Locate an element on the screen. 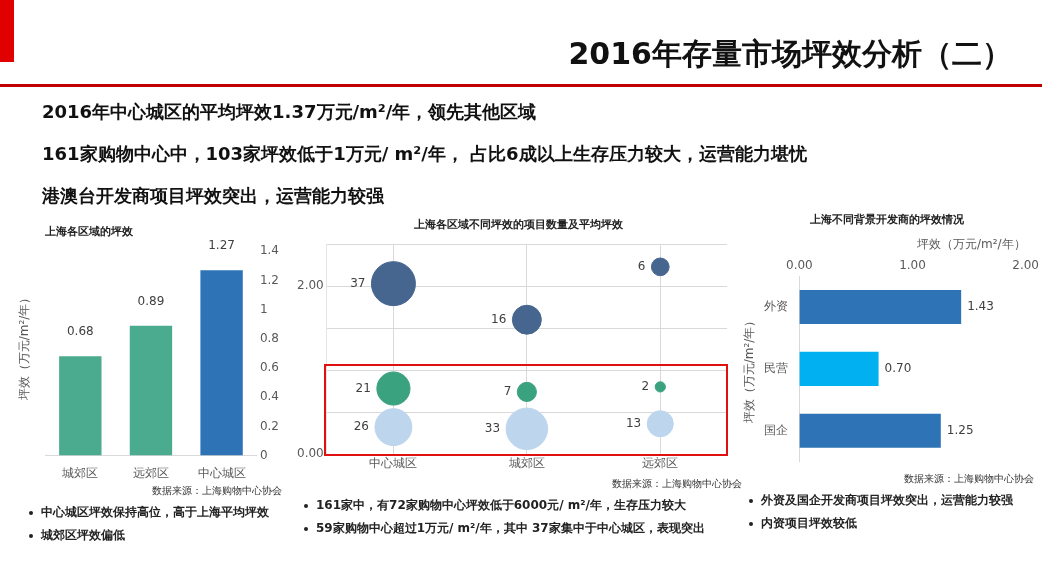  data-label: 0.89 is located at coordinates (151, 300).